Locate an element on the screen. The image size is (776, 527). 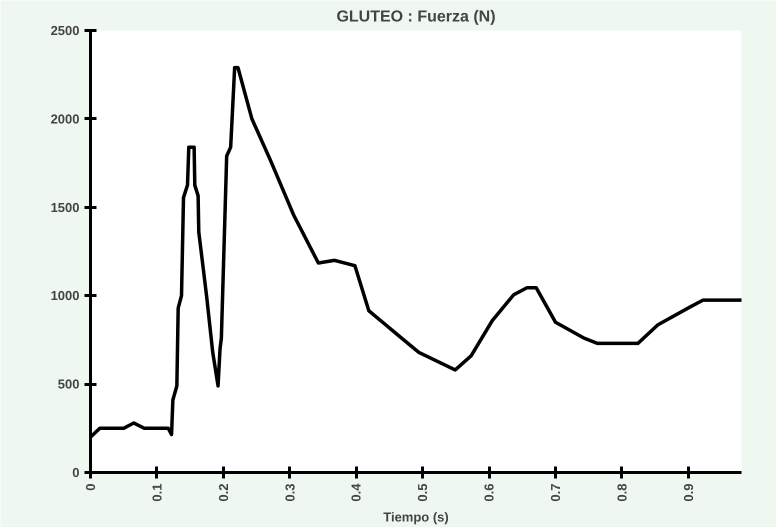
chart-title: GLUTEO : Fuerza (N) is located at coordinates (416, 17).